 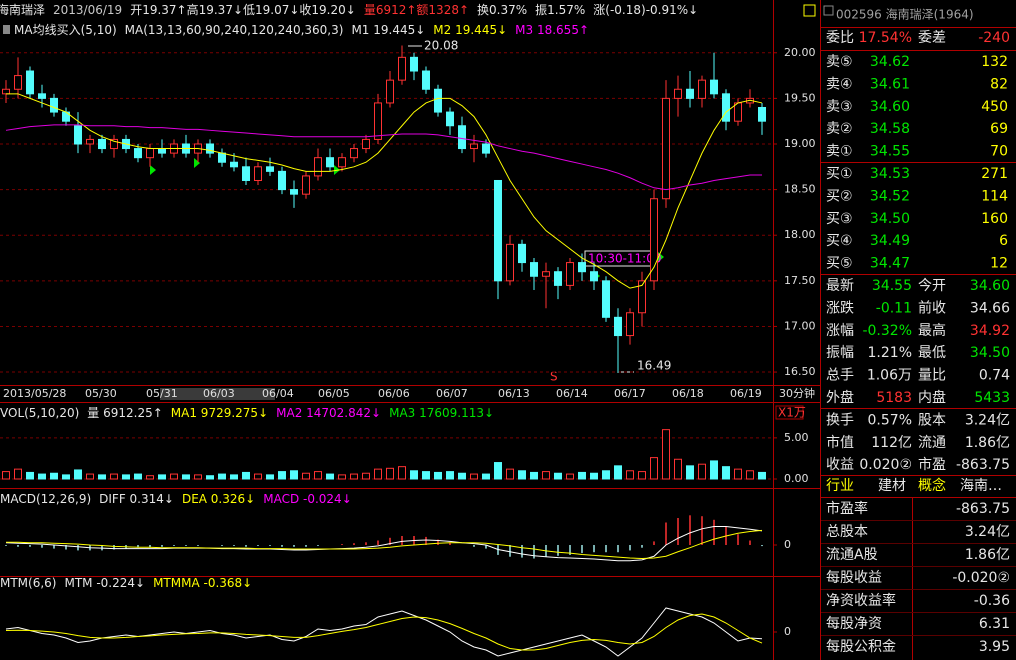 I want to click on industry-cell: 行业, so click(x=840, y=486).